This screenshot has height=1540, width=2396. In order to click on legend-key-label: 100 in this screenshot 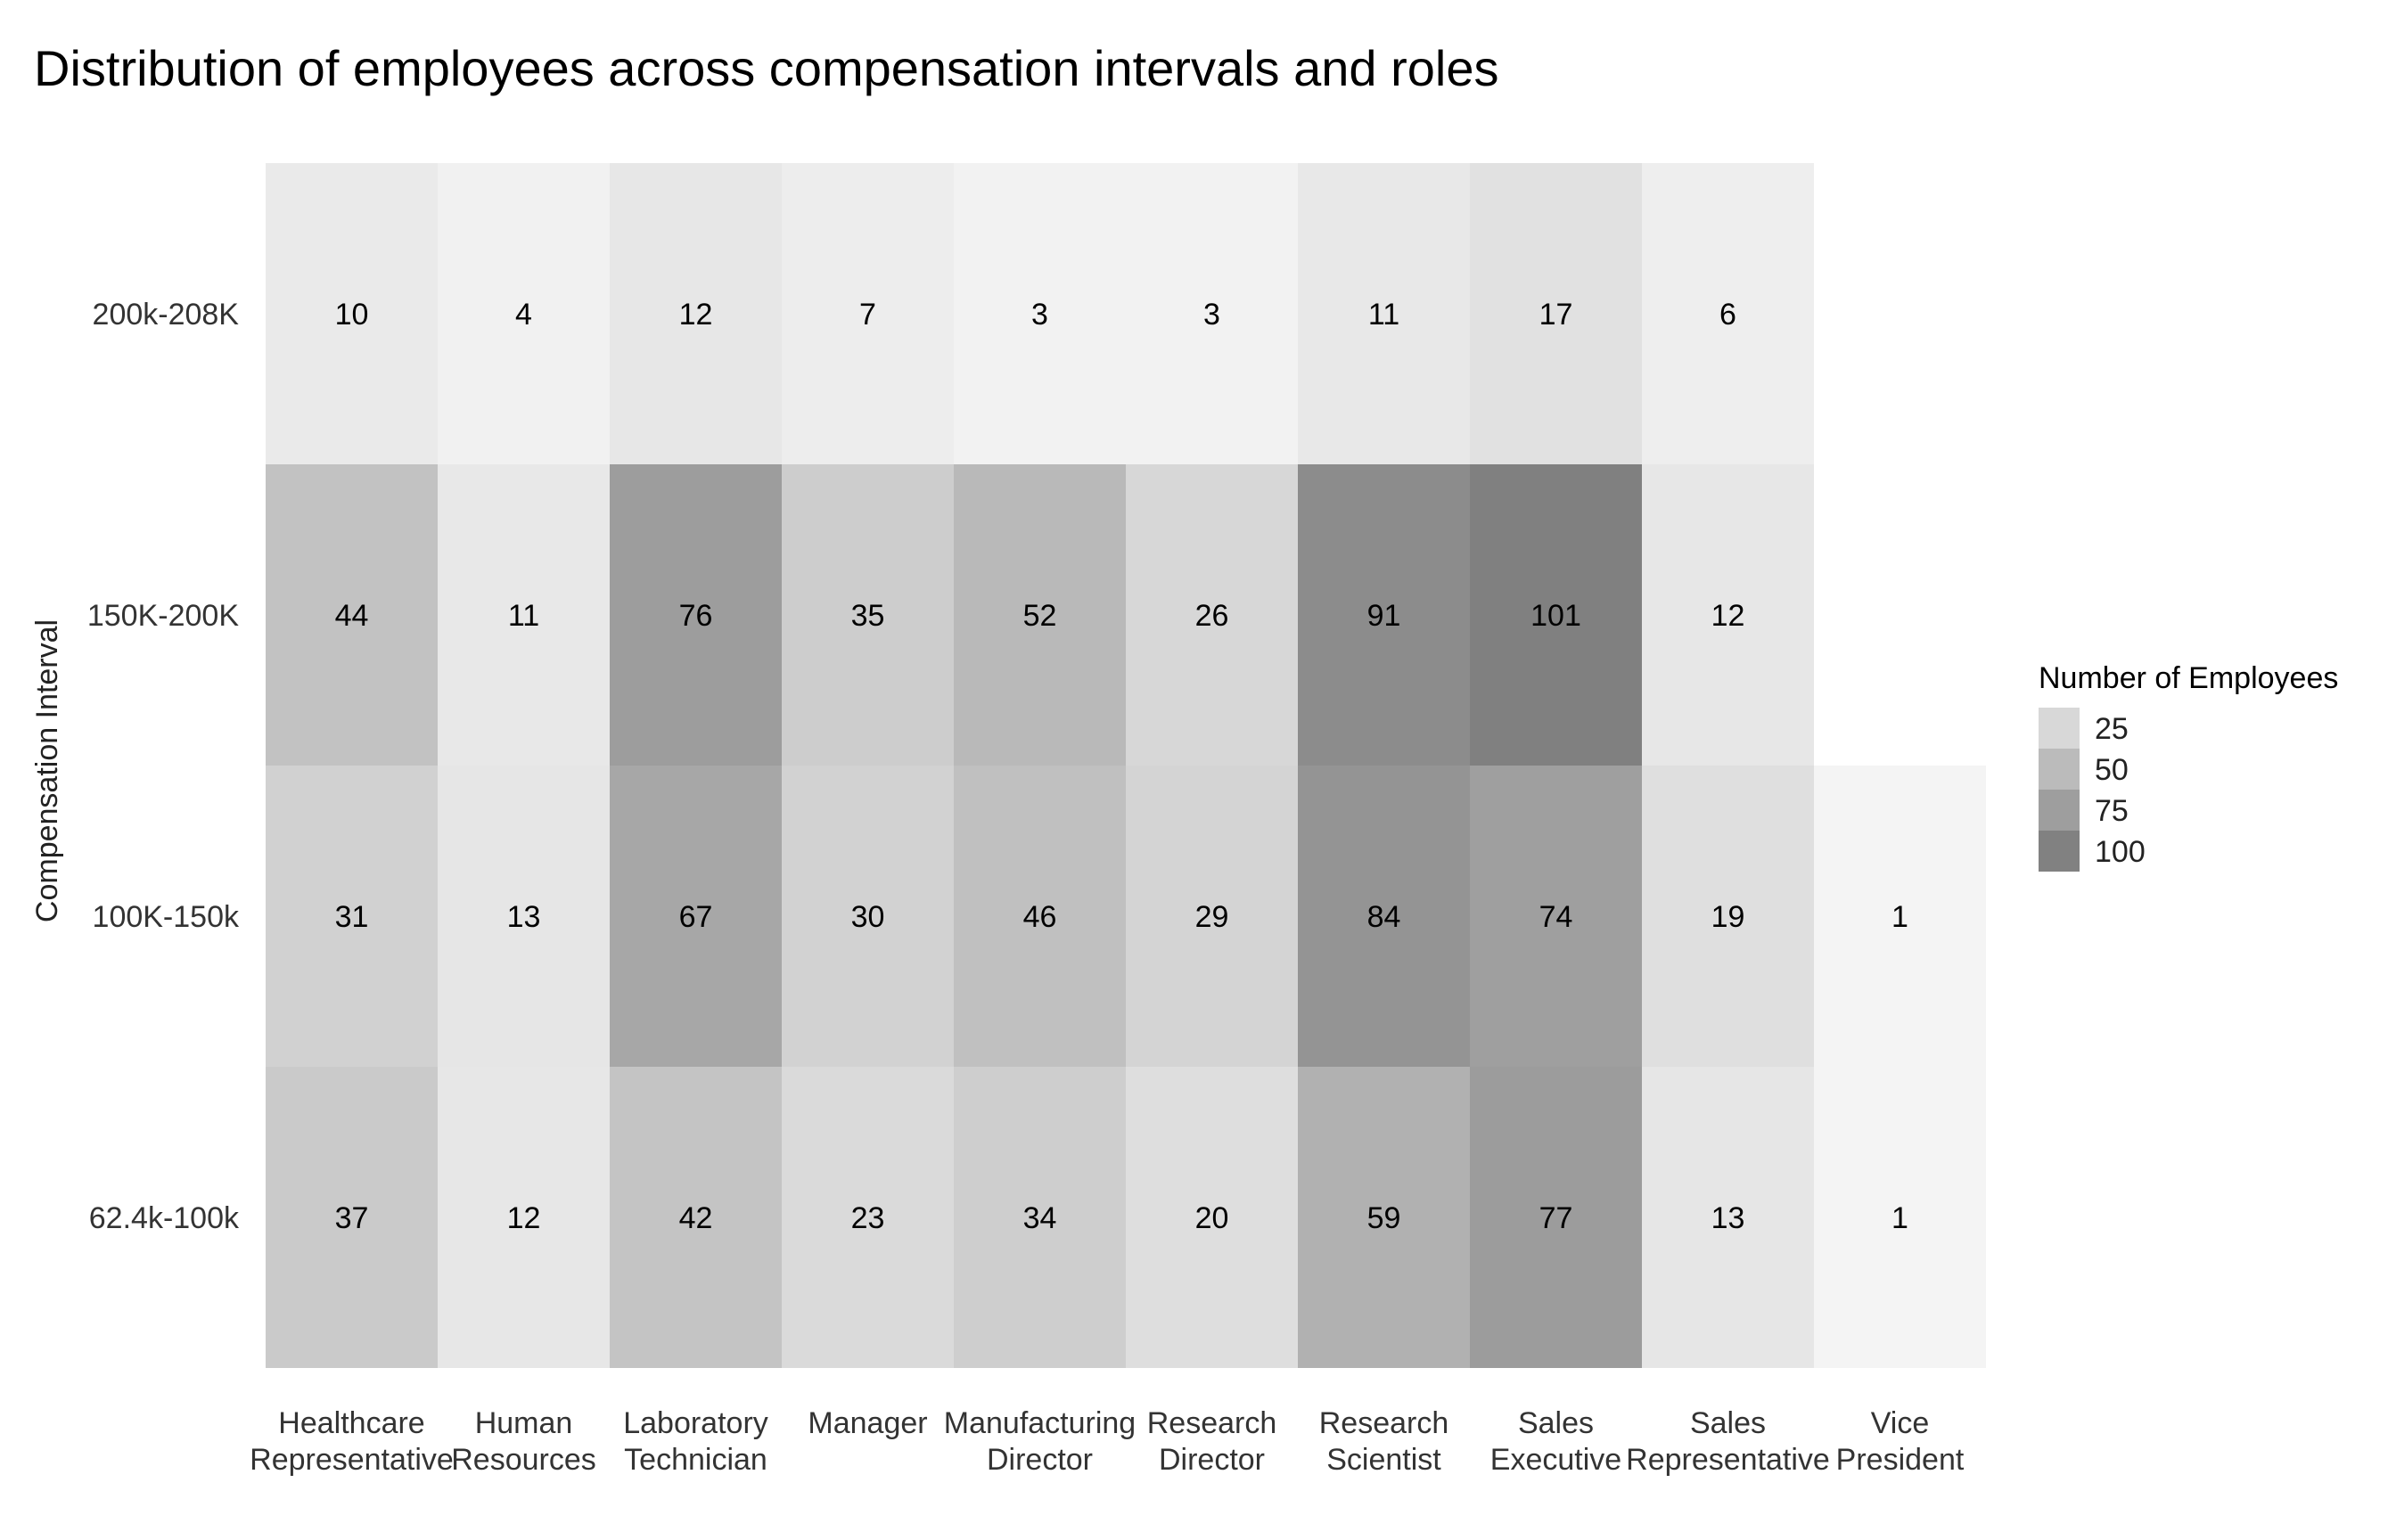, I will do `click(2120, 852)`.